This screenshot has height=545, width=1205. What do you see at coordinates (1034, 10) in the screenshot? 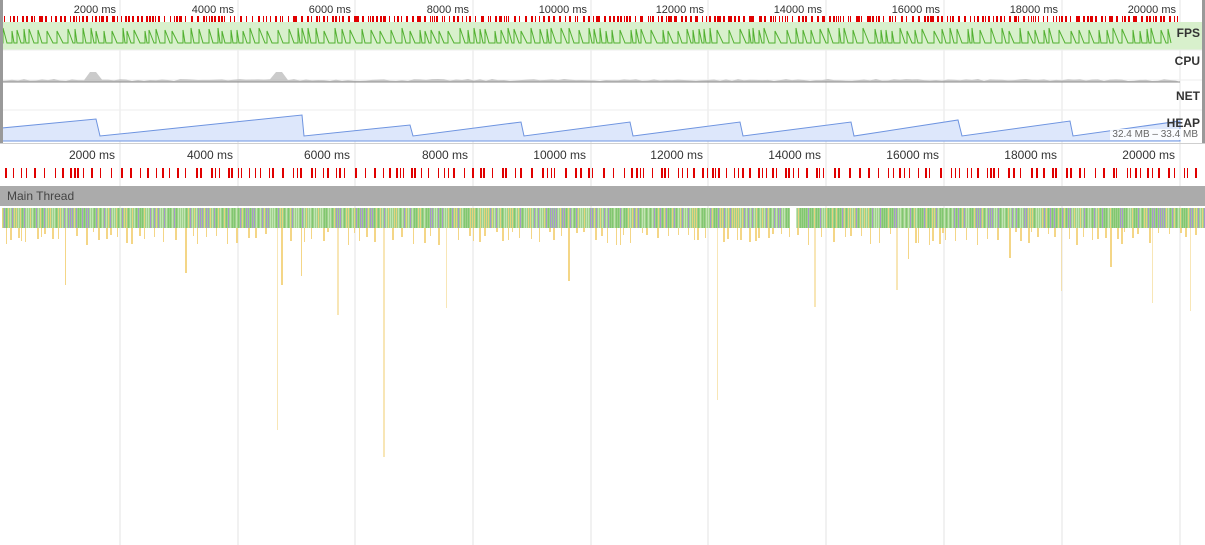
I see `overview-tick-label: 18000 ms` at bounding box center [1034, 10].